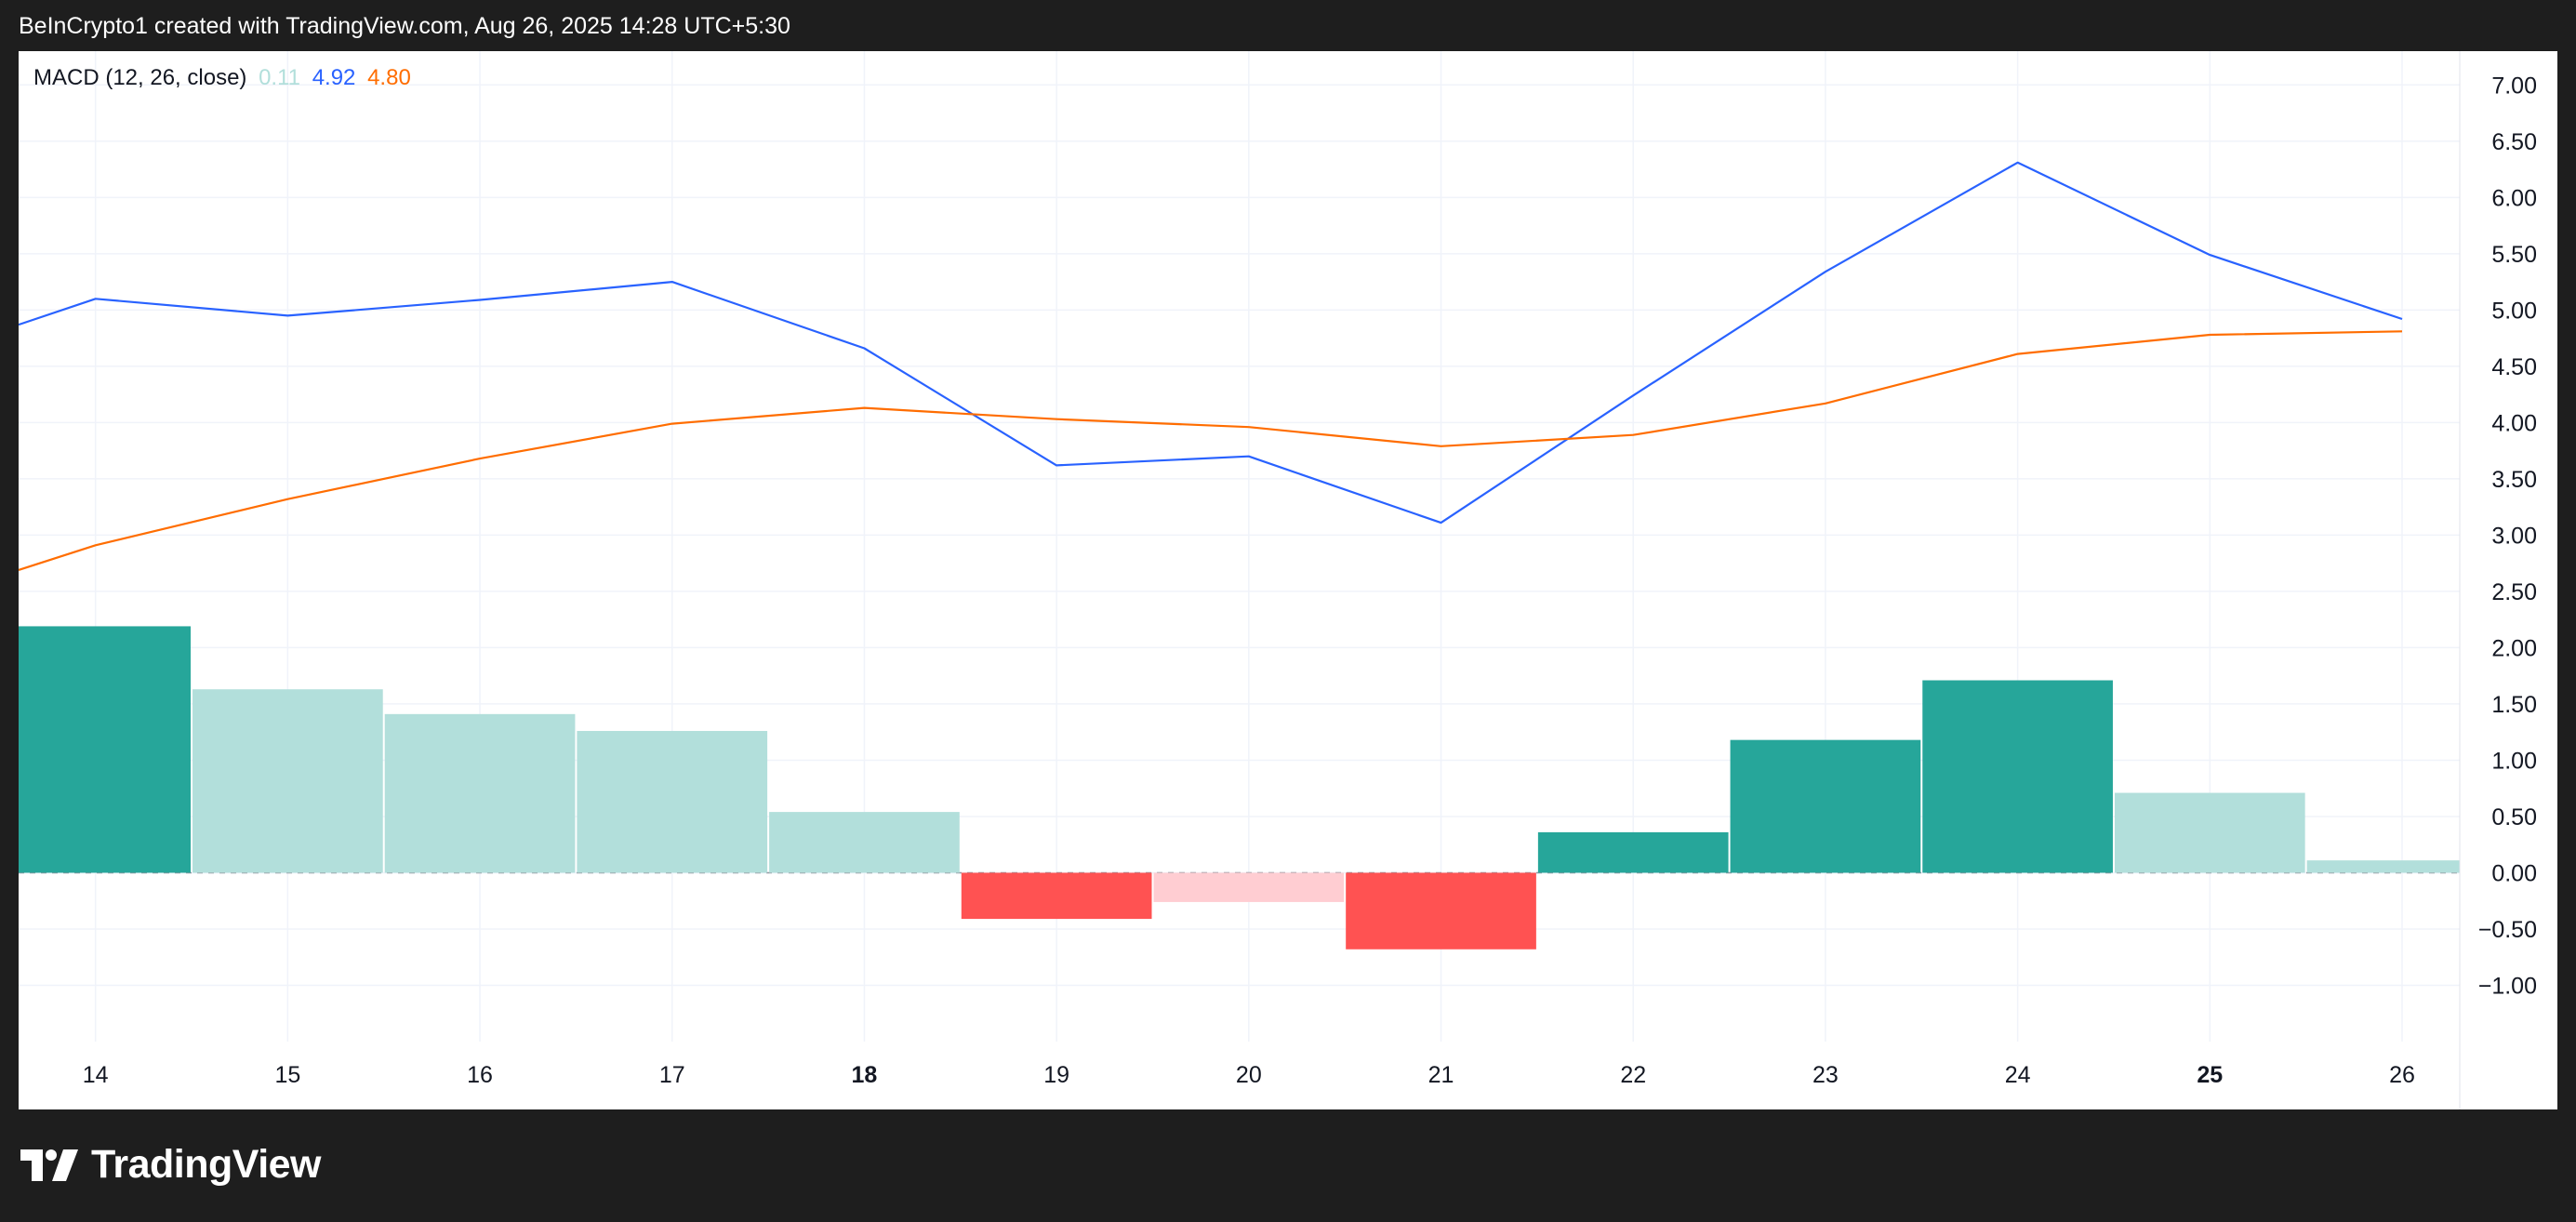 The width and height of the screenshot is (2576, 1222). Describe the element at coordinates (2514, 480) in the screenshot. I see `y-tick-label: 3.50` at that location.